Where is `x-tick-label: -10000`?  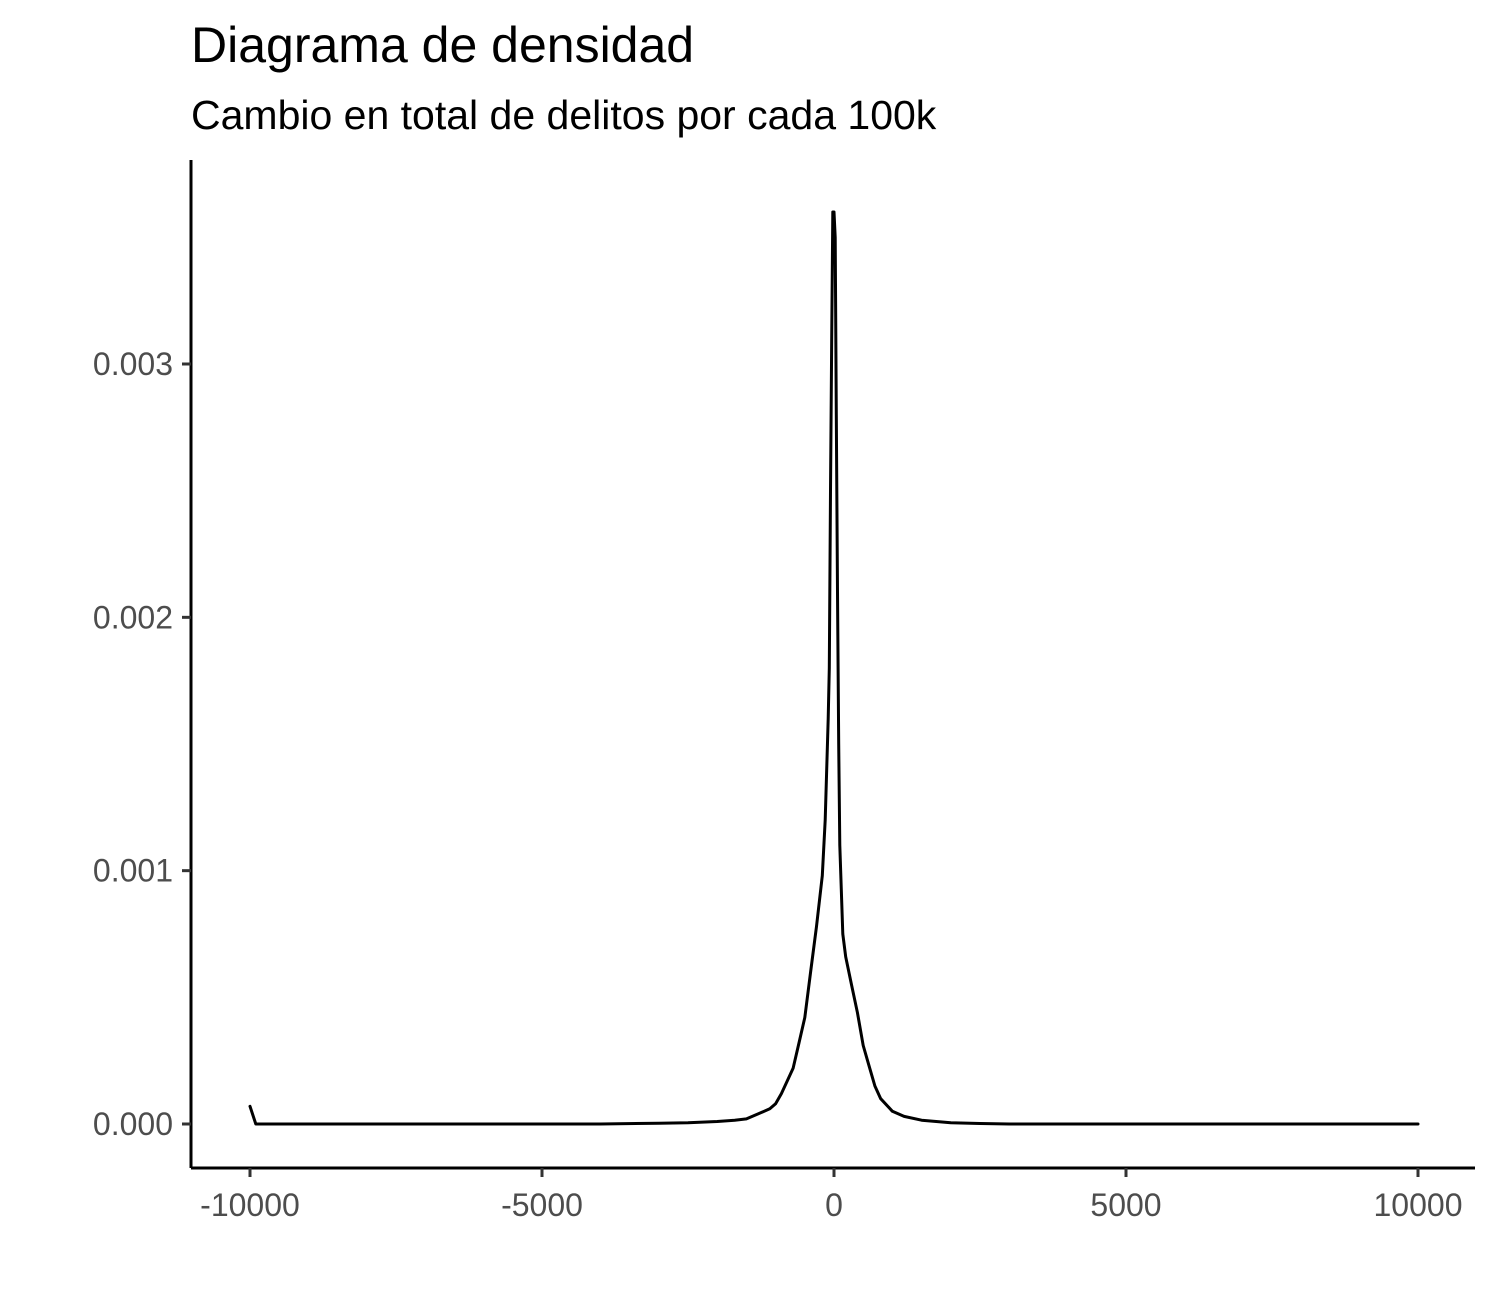 x-tick-label: -10000 is located at coordinates (250, 1205).